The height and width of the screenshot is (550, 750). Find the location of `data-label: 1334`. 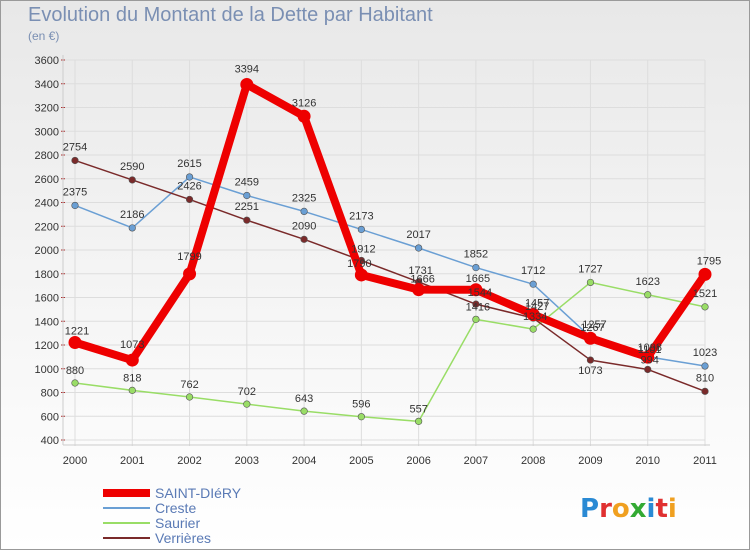

data-label: 1334 is located at coordinates (535, 317).